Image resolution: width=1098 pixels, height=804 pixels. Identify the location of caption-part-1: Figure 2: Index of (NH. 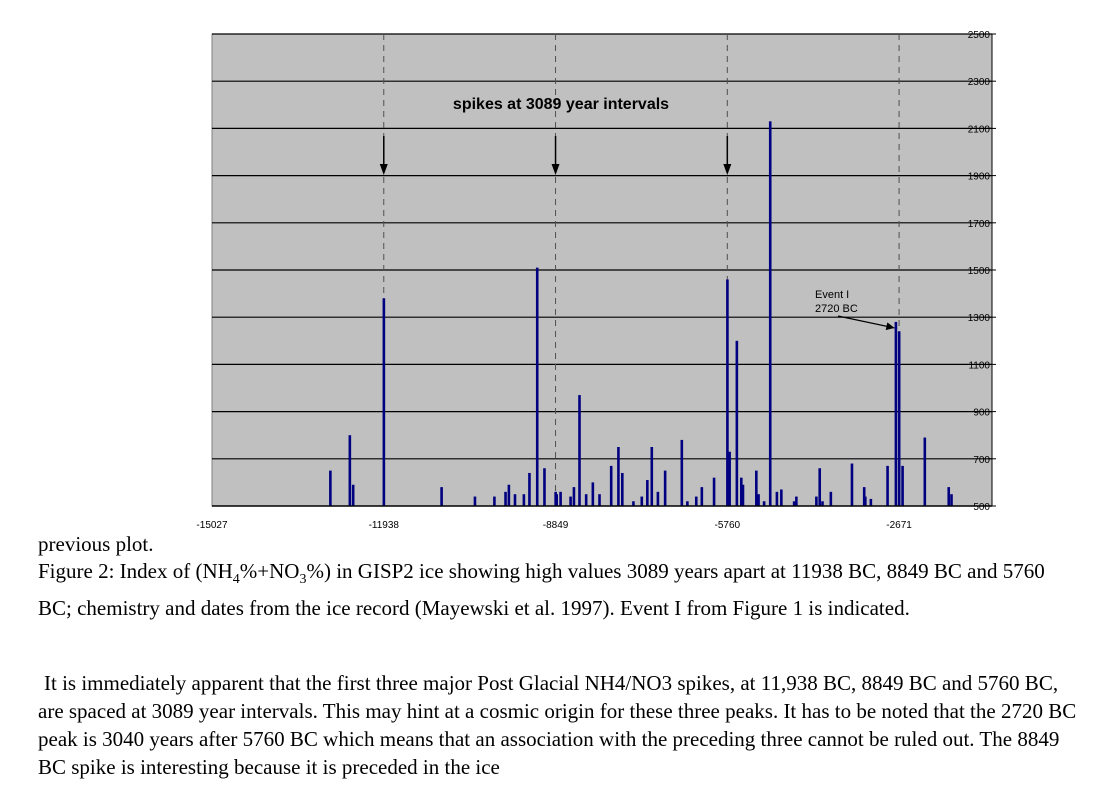
(135, 571).